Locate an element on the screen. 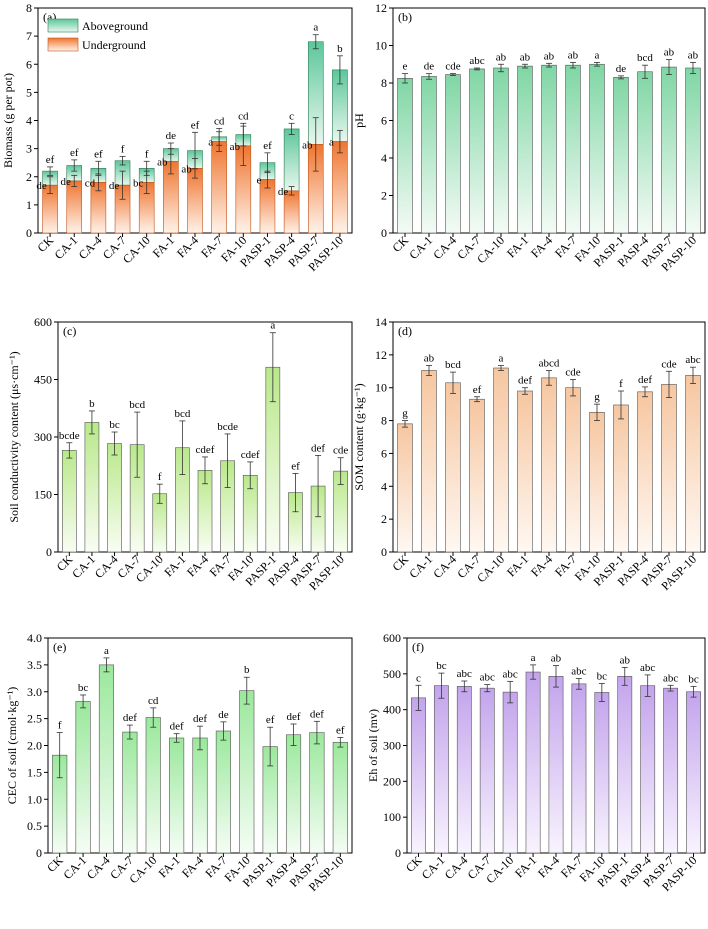 The width and height of the screenshot is (708, 929). y-tick-label: 4.0 is located at coordinates (34, 638).